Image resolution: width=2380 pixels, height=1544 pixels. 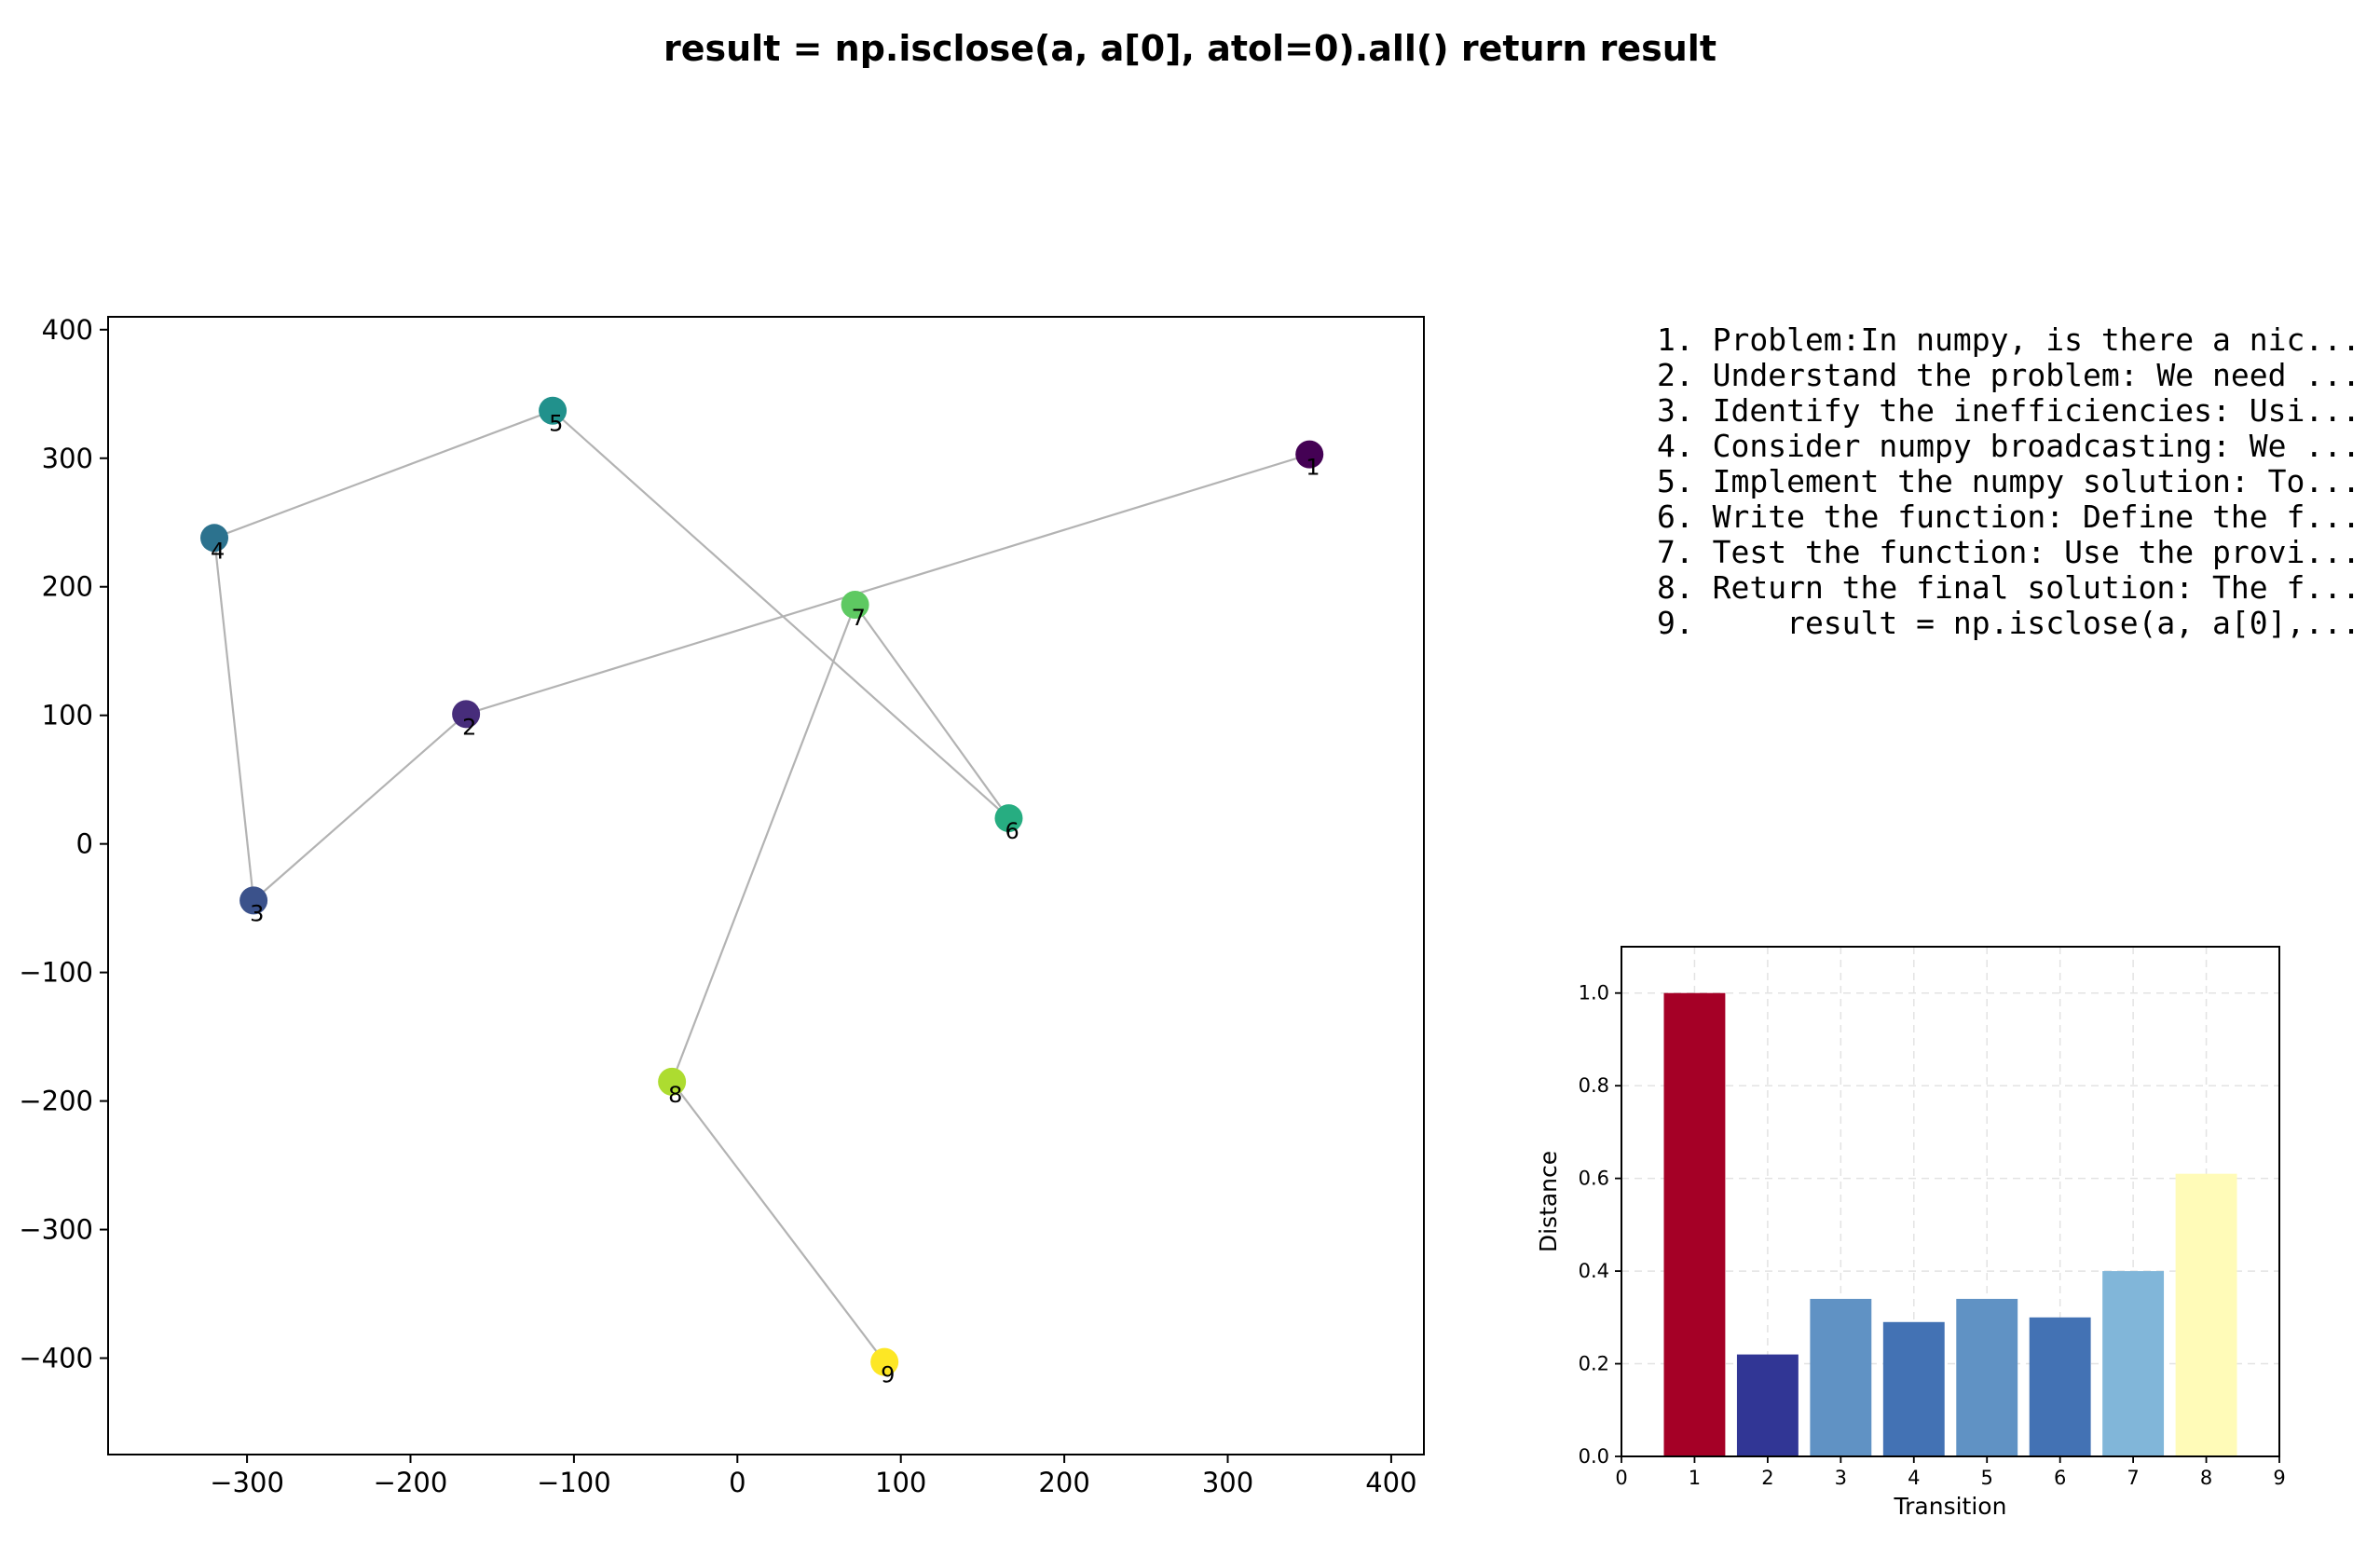 What do you see at coordinates (67, 458) in the screenshot?
I see `y-tick-label: 300` at bounding box center [67, 458].